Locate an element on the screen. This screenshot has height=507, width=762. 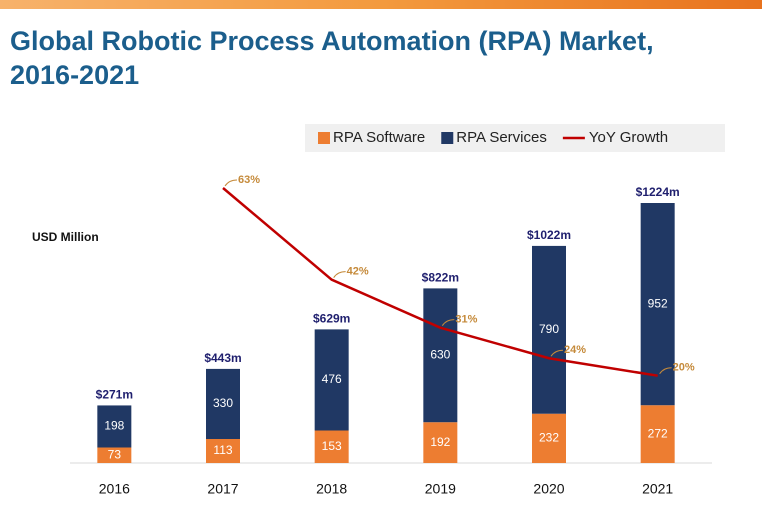
growth-label: 31% is located at coordinates (466, 320).